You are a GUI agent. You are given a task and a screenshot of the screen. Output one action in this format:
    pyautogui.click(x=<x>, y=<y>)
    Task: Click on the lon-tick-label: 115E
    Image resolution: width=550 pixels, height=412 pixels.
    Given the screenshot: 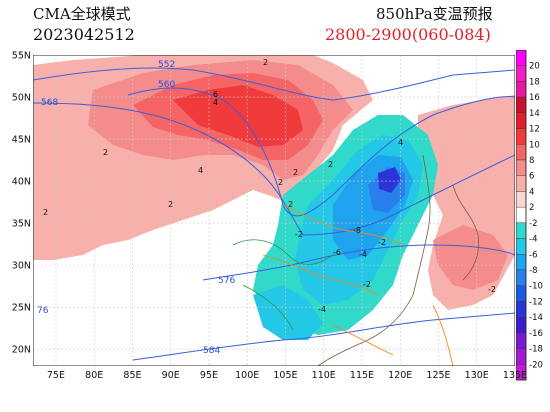 What is the action you would take?
    pyautogui.click(x=362, y=375)
    